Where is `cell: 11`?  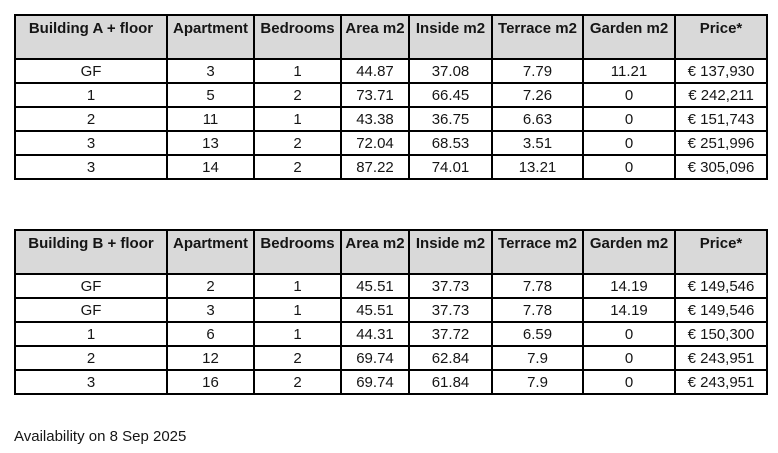
cell: 11 is located at coordinates (210, 119).